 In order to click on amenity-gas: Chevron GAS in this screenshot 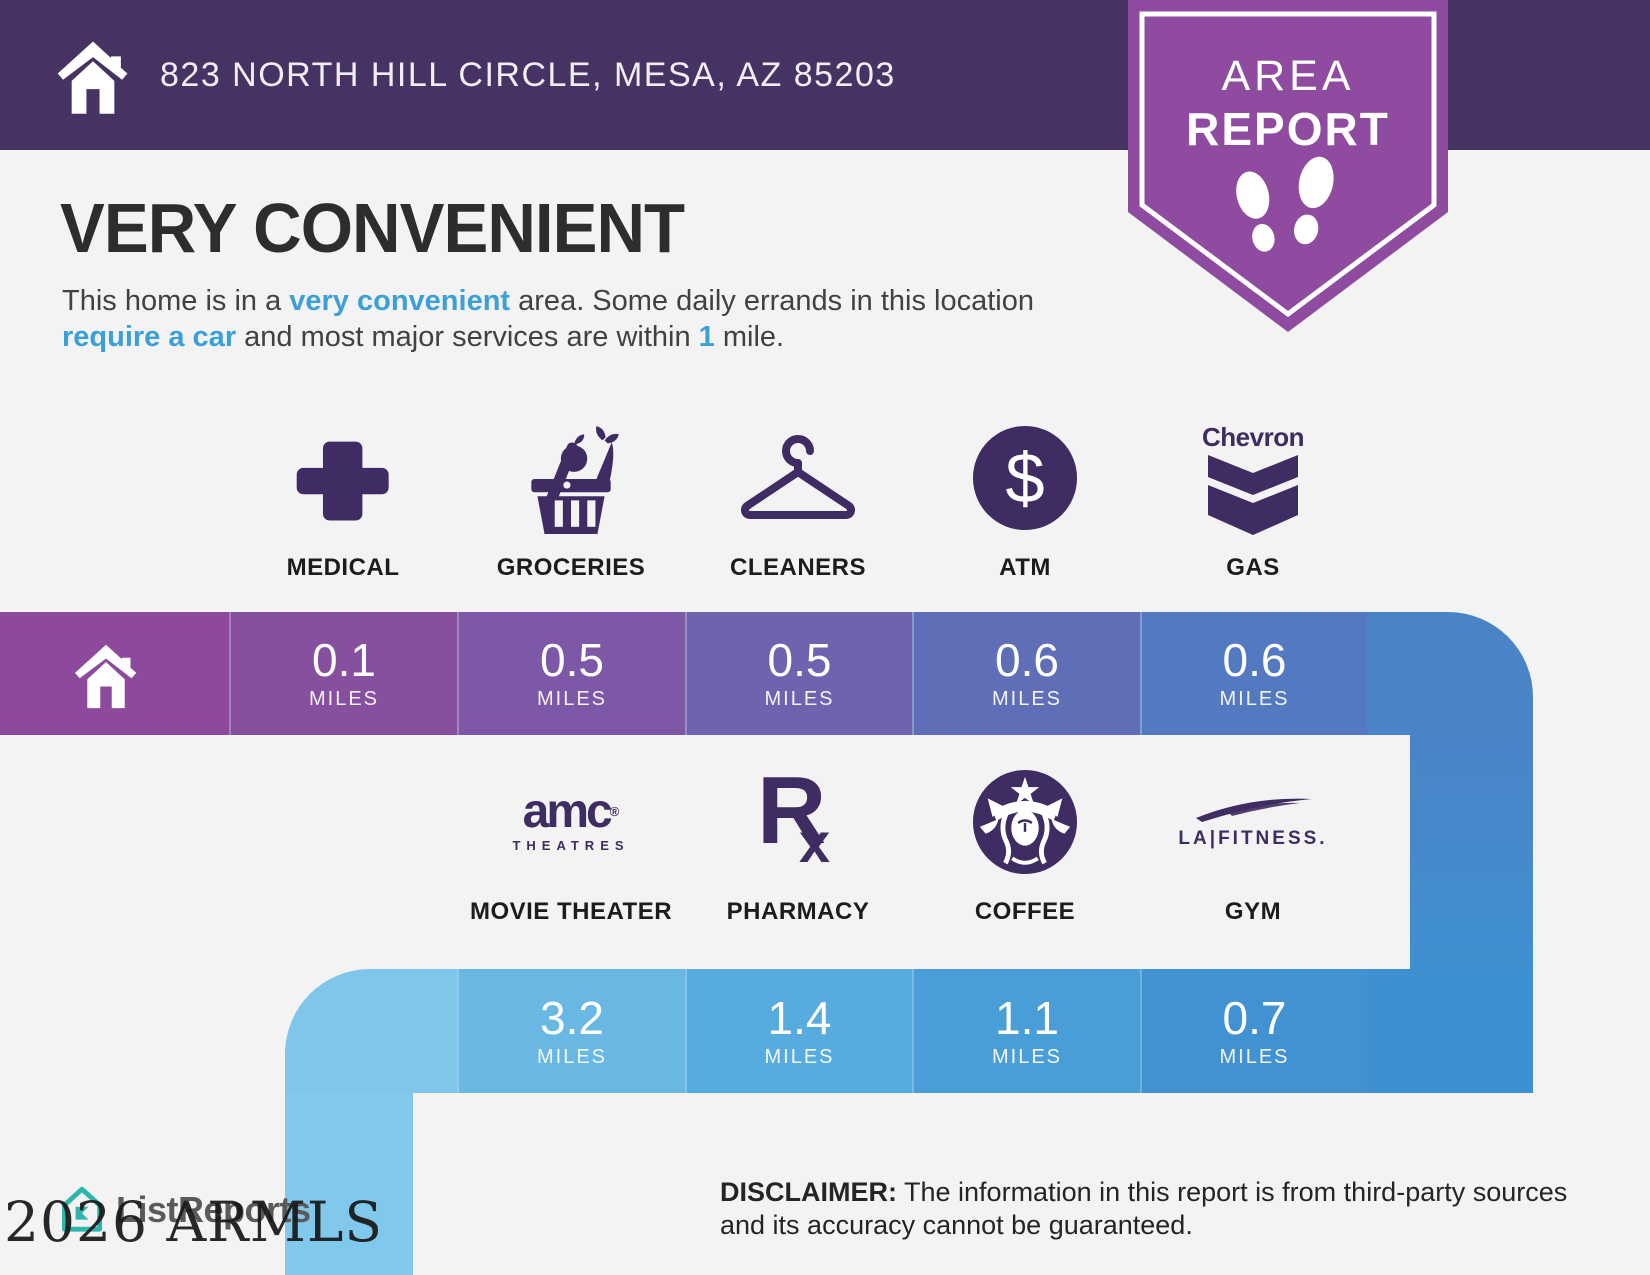, I will do `click(1253, 495)`.